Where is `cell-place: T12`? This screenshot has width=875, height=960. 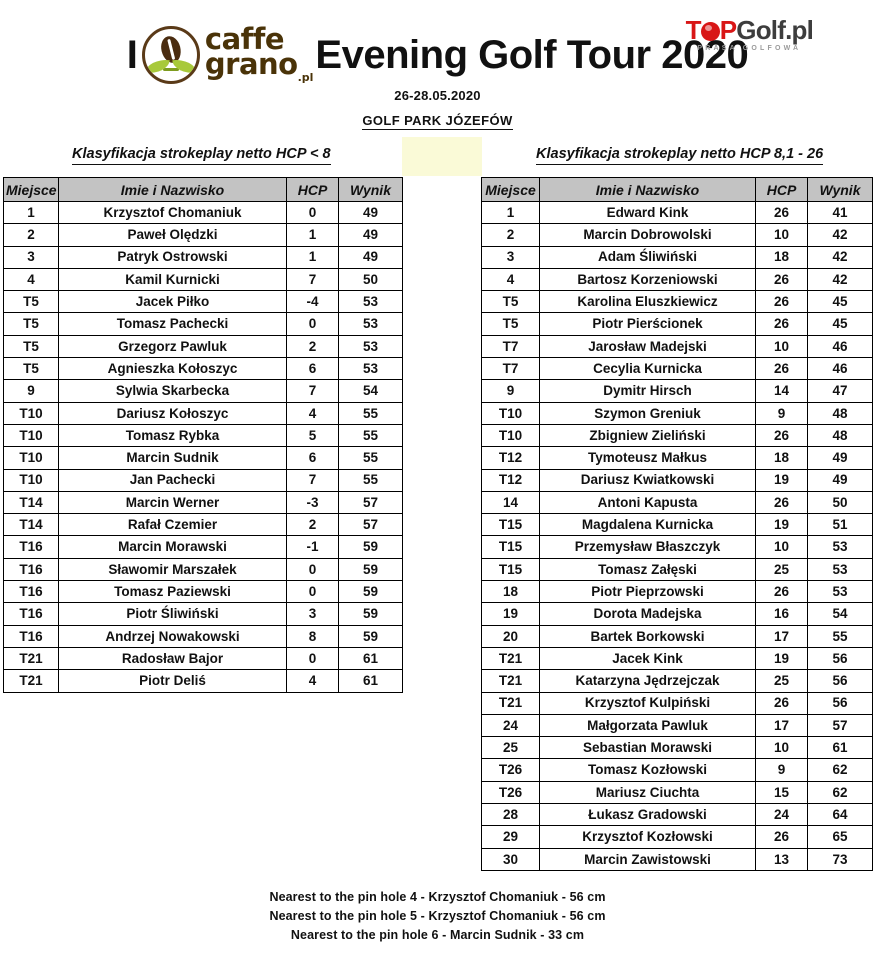
cell-place: T12 is located at coordinates (510, 480).